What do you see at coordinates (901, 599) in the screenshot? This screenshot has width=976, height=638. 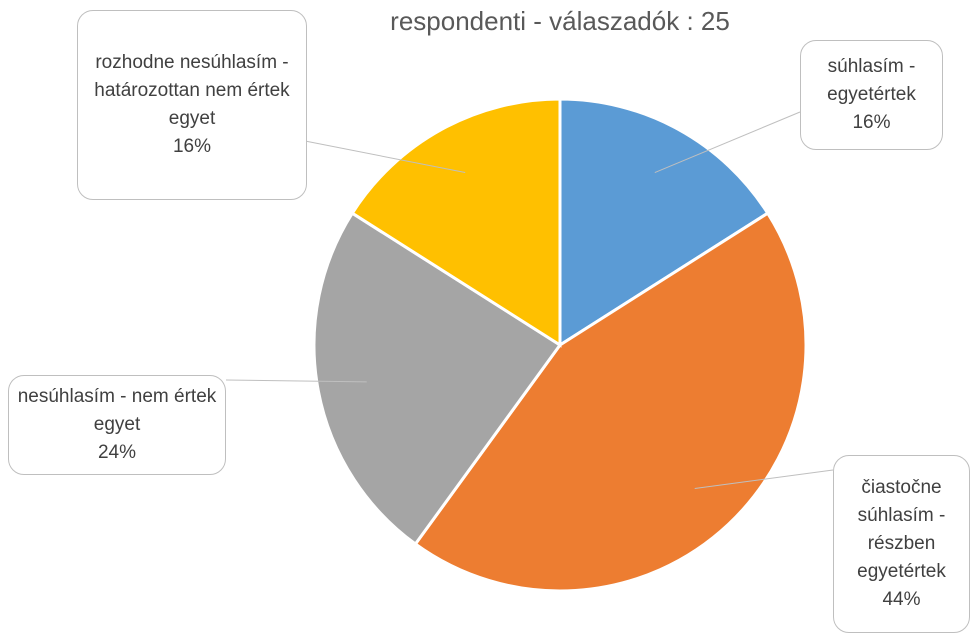 I see `value-label: 44%` at bounding box center [901, 599].